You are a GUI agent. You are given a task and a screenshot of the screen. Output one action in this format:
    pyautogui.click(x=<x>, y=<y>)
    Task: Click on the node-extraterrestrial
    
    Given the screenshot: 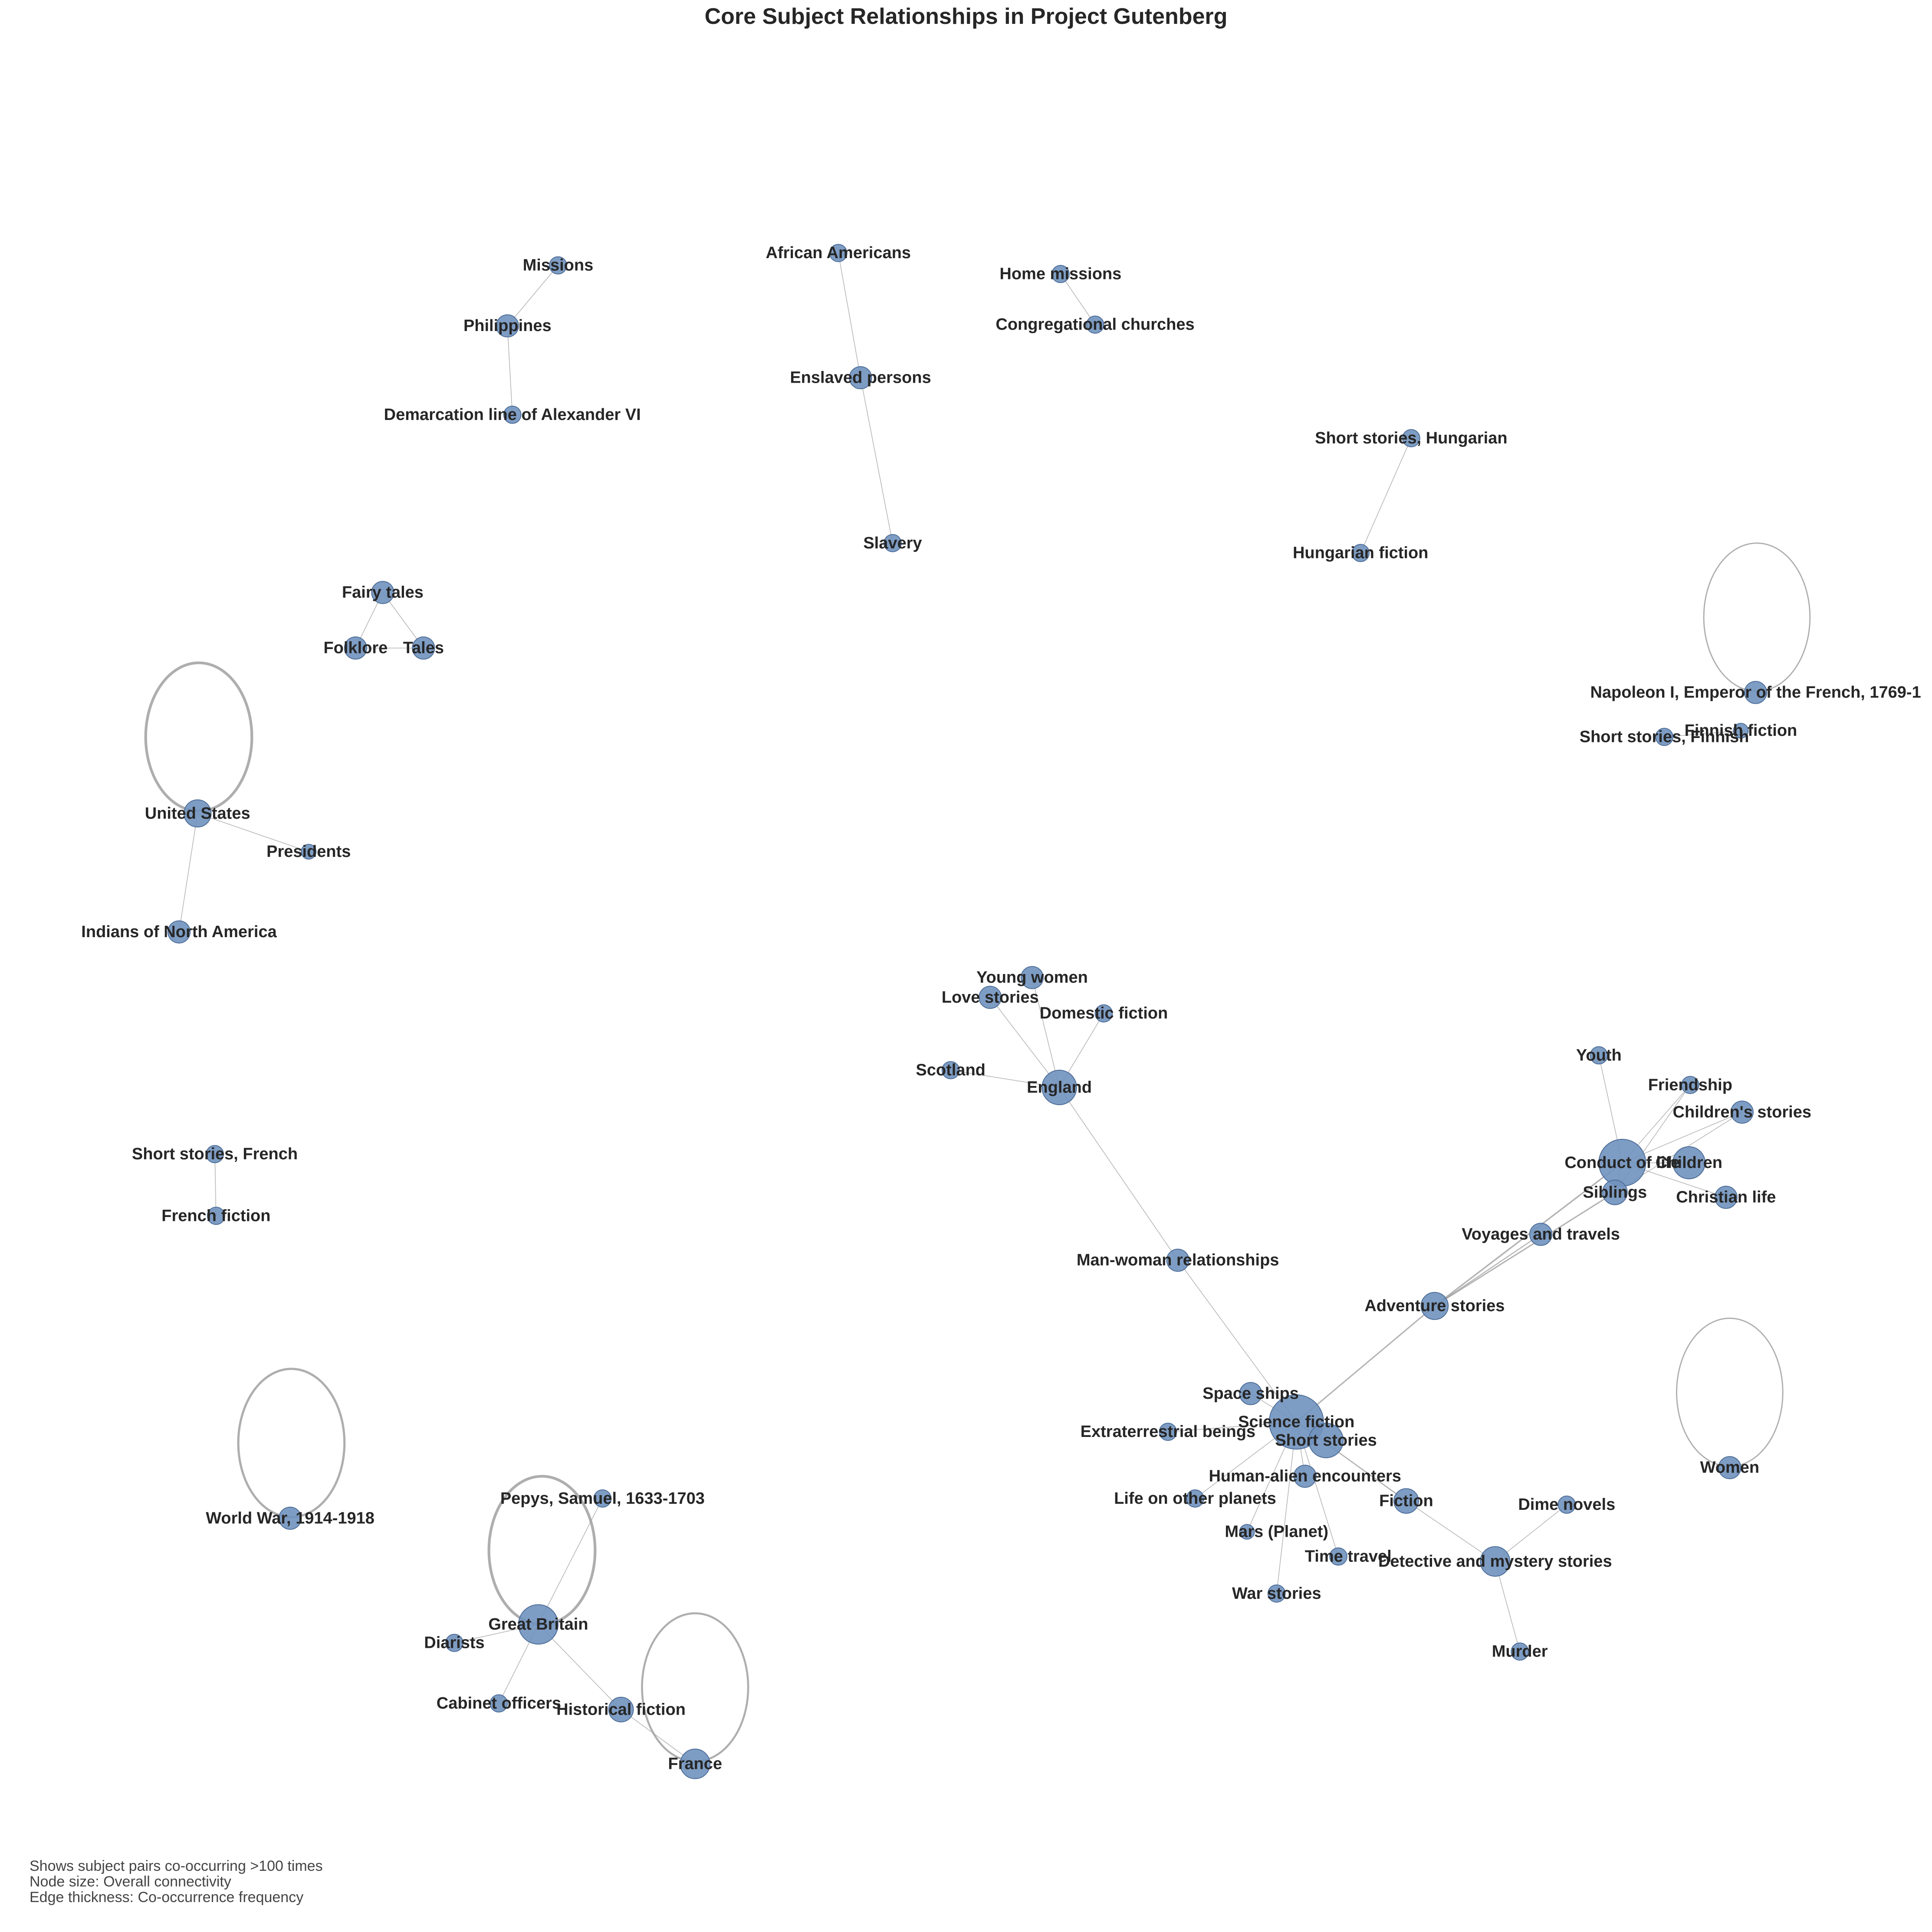 What is the action you would take?
    pyautogui.click(x=1168, y=1432)
    